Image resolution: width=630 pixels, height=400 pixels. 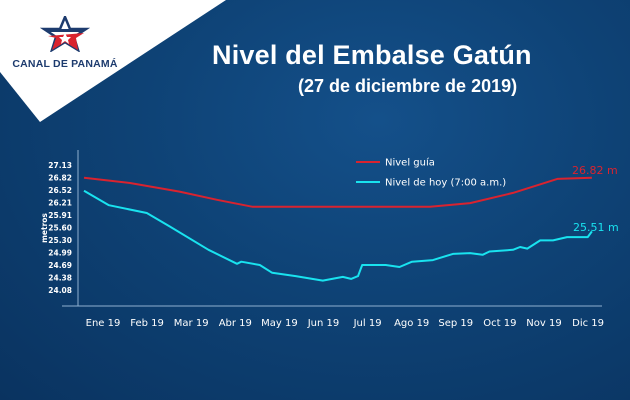 I want to click on x-tick-label: Oct 19, so click(x=499, y=323).